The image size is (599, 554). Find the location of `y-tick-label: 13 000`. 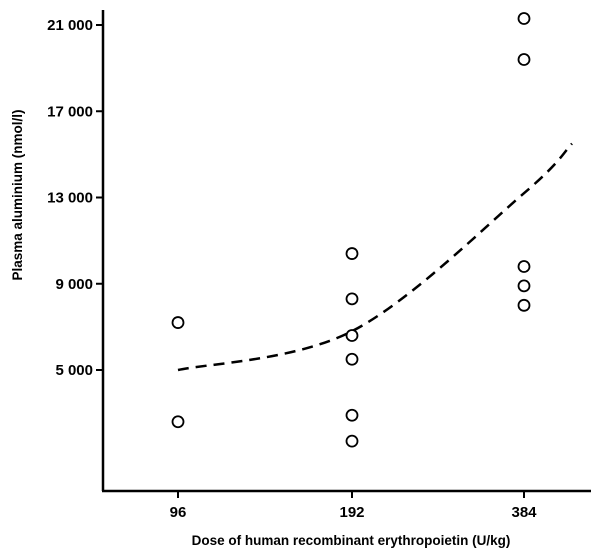

y-tick-label: 13 000 is located at coordinates (70, 198).